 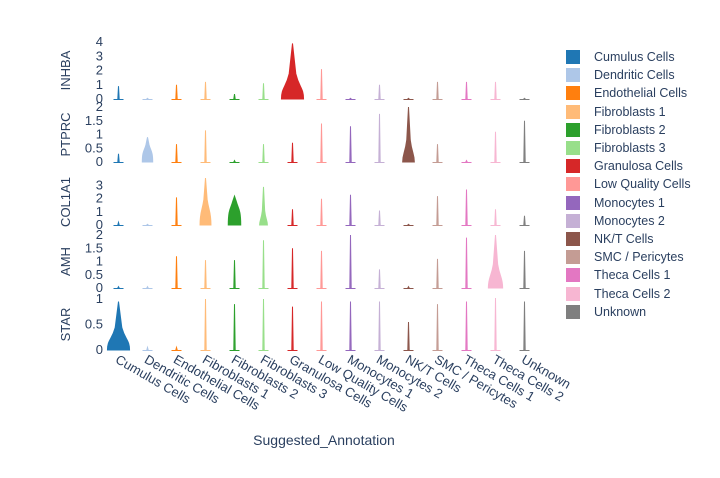 I want to click on legend-label: Cumulus Cells, so click(x=634, y=57).